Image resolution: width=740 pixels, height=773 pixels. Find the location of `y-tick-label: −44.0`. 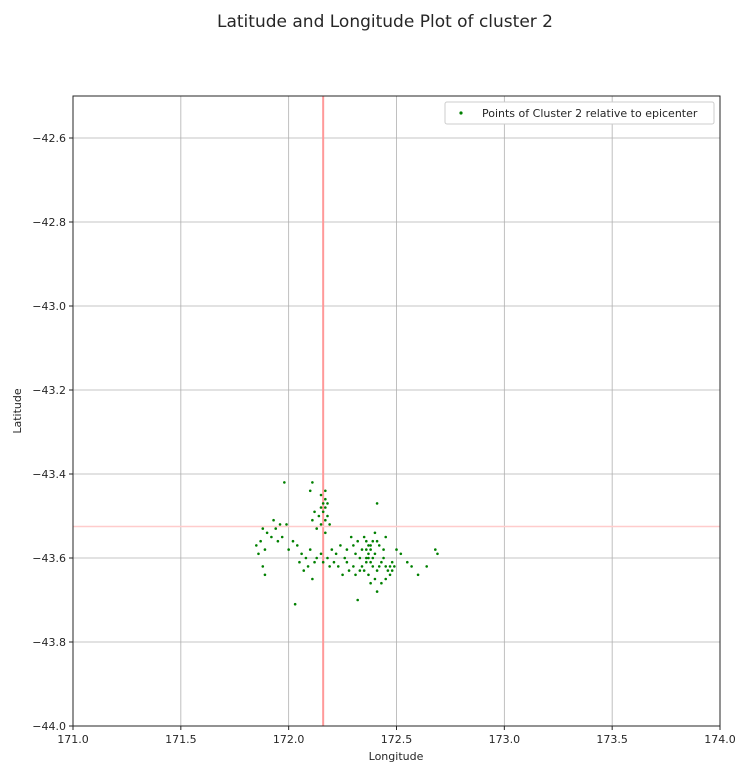

y-tick-label: −44.0 is located at coordinates (49, 726).